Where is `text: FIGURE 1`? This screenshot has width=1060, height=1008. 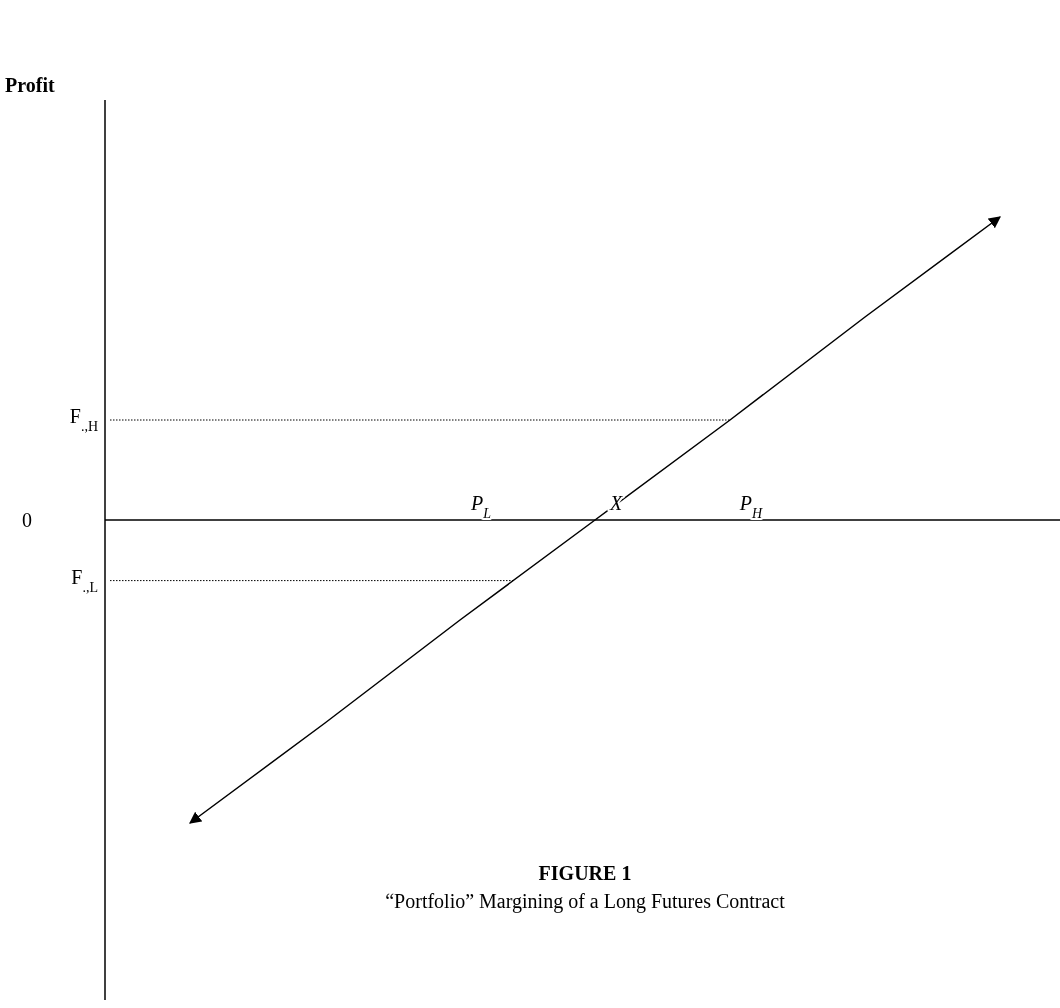
text: FIGURE 1 is located at coordinates (585, 873).